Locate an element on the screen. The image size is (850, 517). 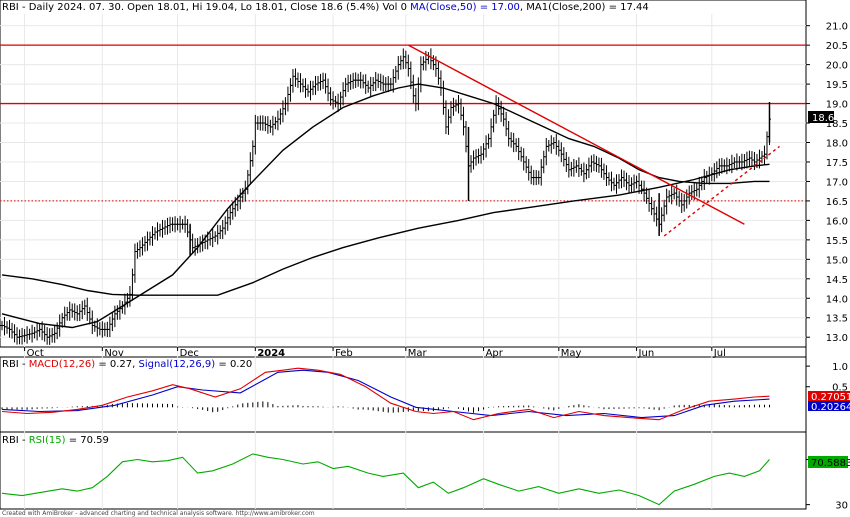
rsi-line is located at coordinates (385, 479).